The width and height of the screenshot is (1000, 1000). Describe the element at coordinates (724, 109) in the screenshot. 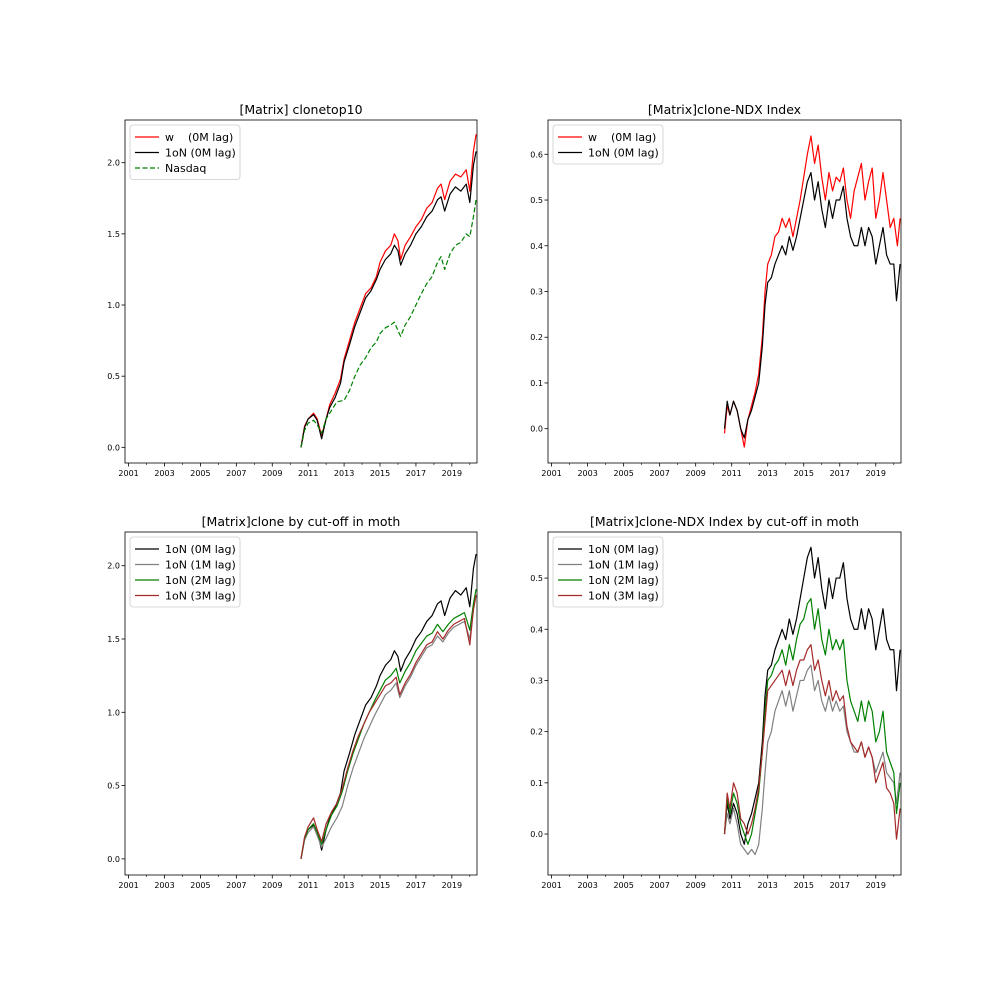

I see `chart-title: [Matrix]clone-NDX Index` at that location.